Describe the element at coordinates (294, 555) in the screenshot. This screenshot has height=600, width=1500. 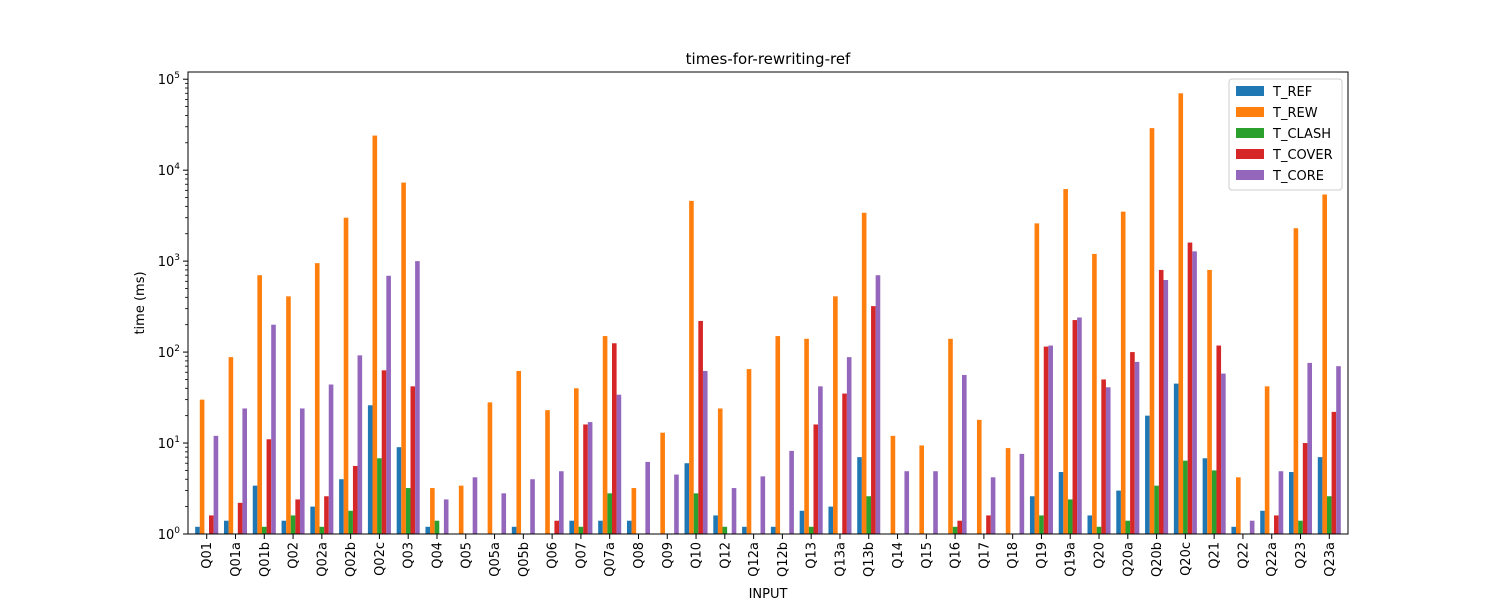
I see `x-tick-label: Q02` at that location.